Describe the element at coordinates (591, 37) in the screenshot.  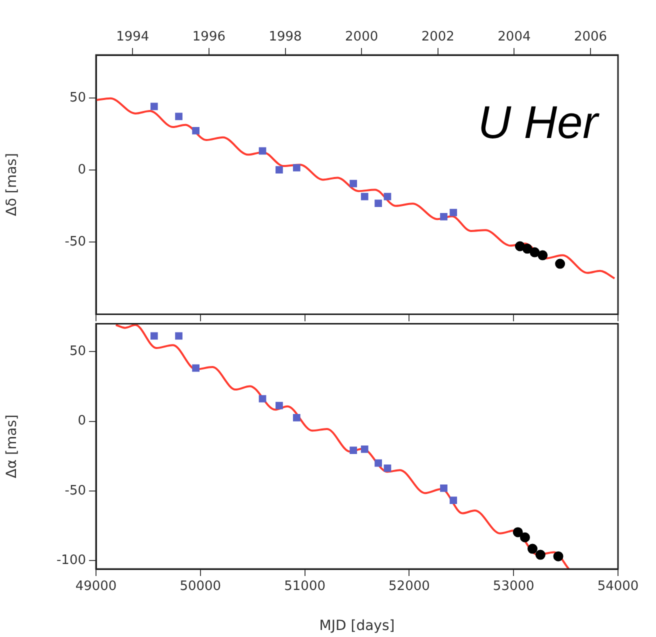
I see `x2-tick-label: 2006` at that location.